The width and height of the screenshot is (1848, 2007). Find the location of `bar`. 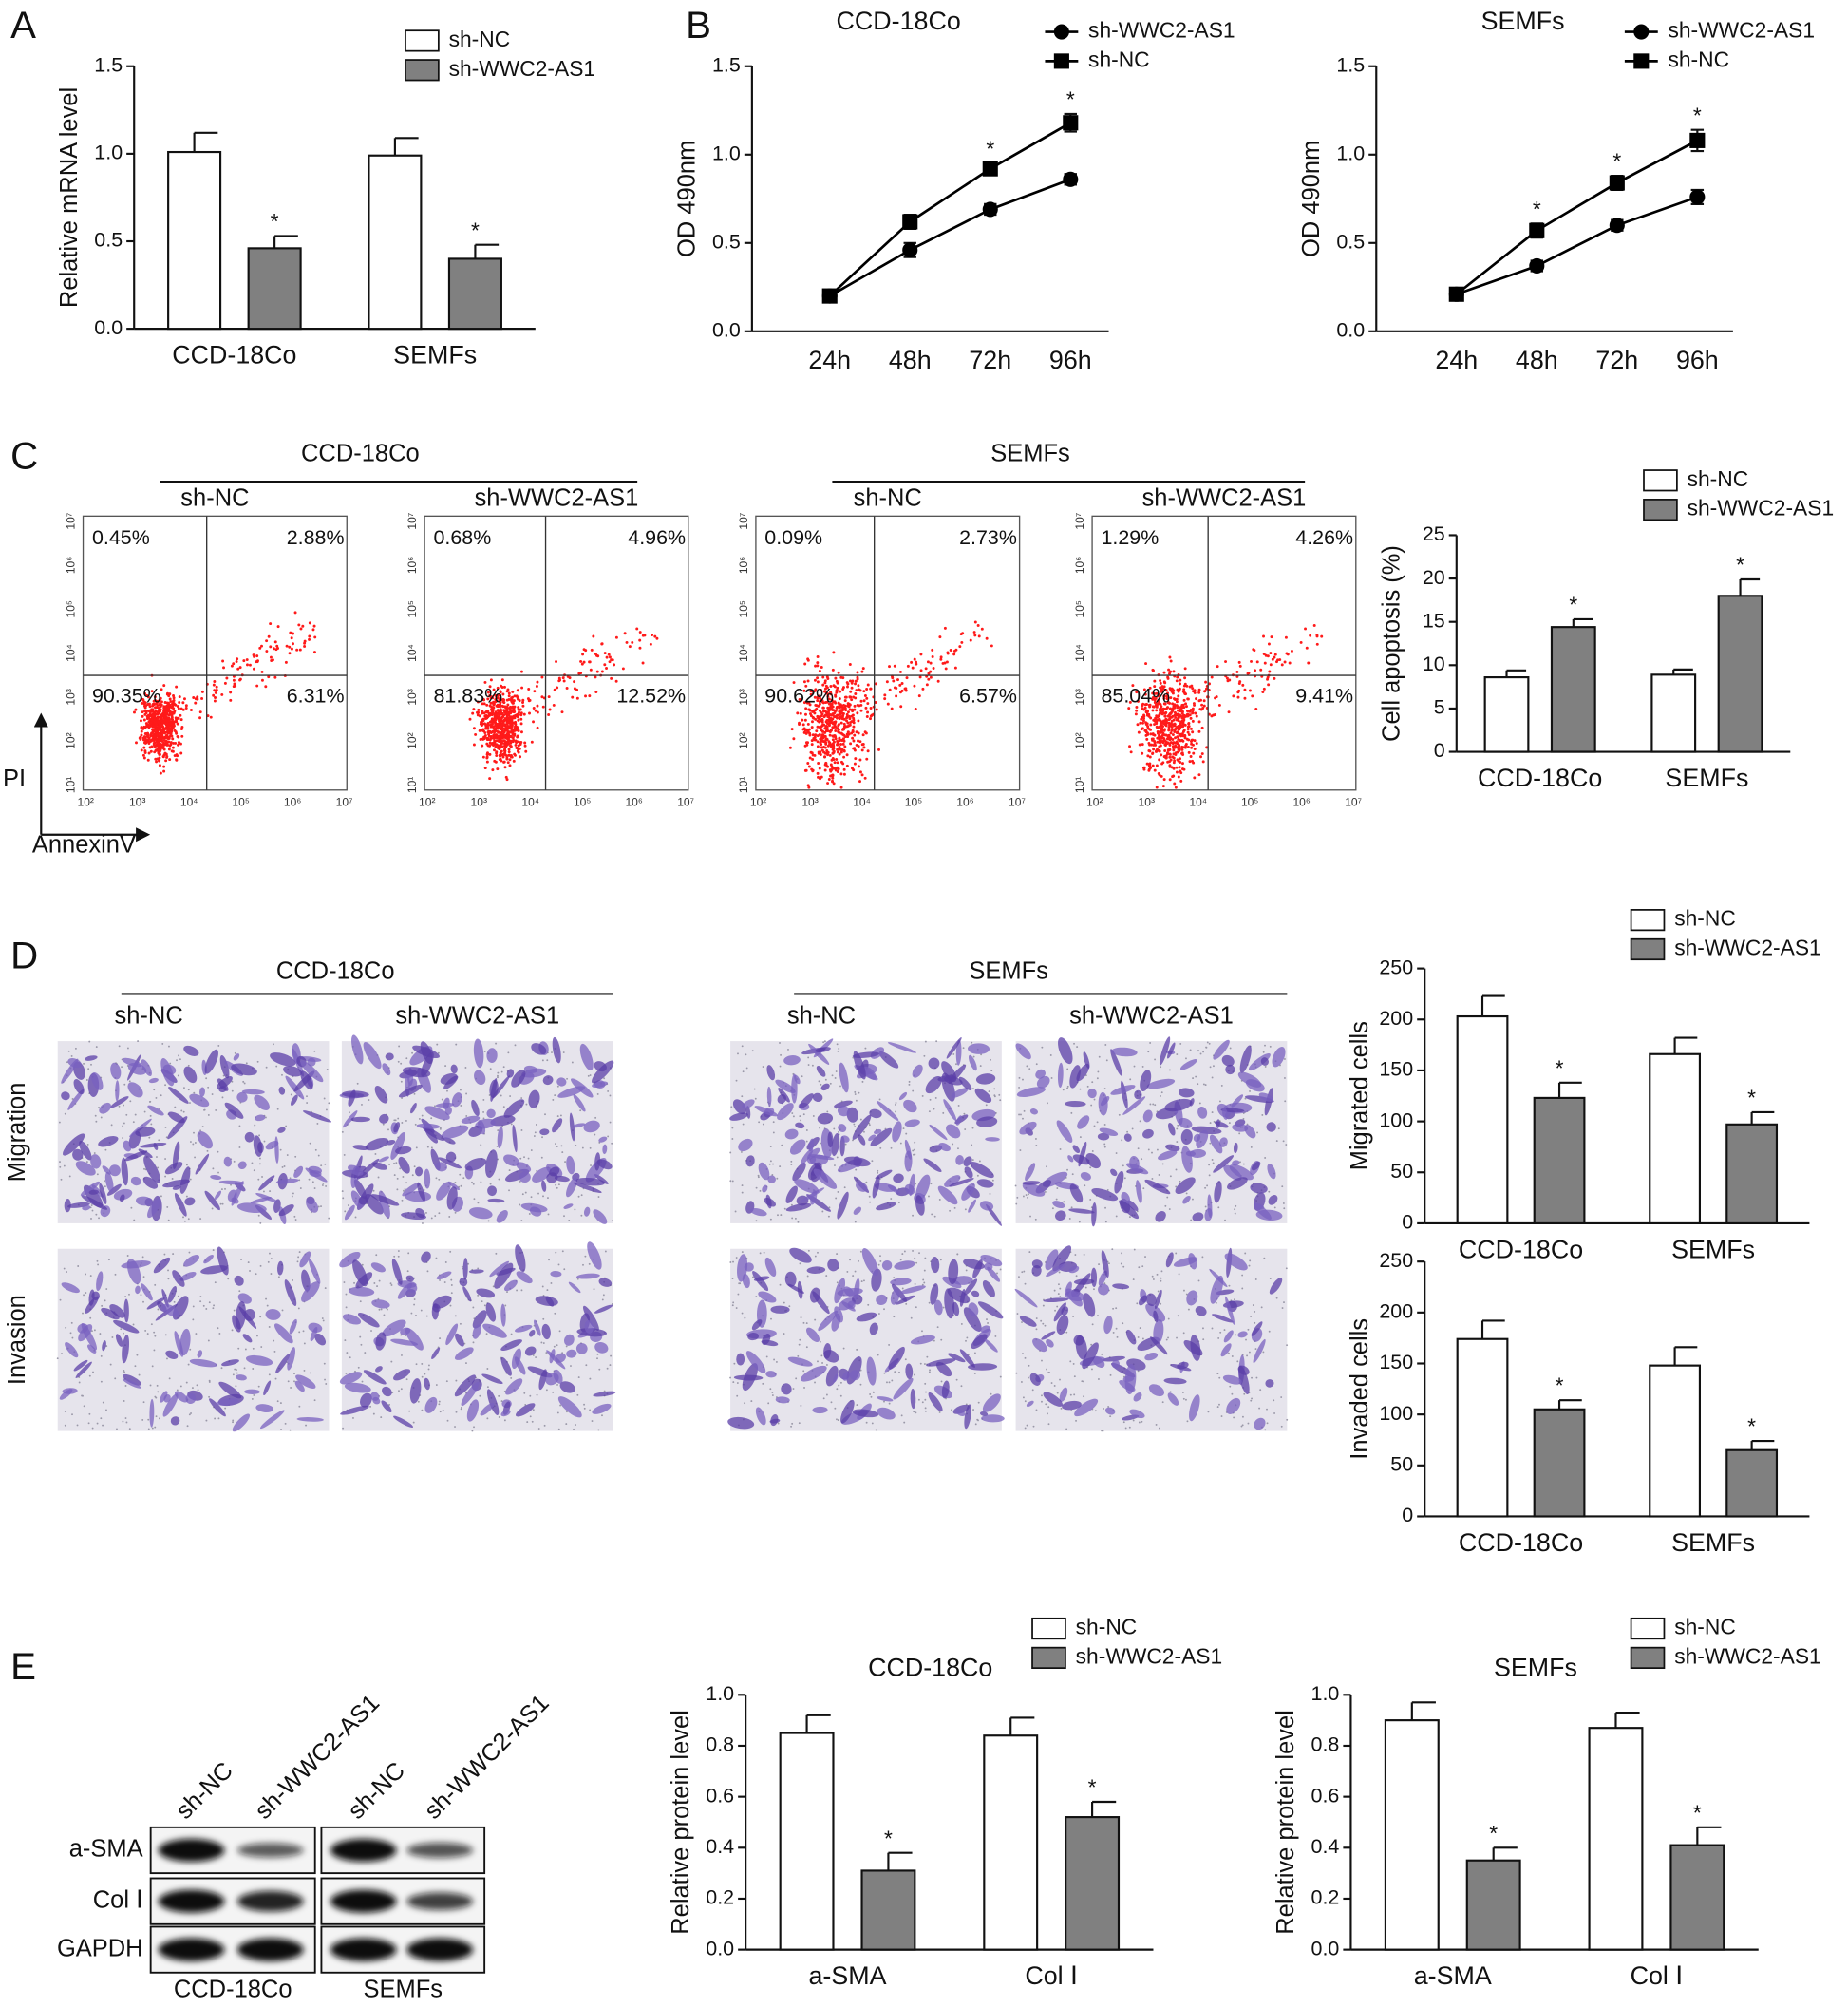

bar is located at coordinates (1482, 1428).